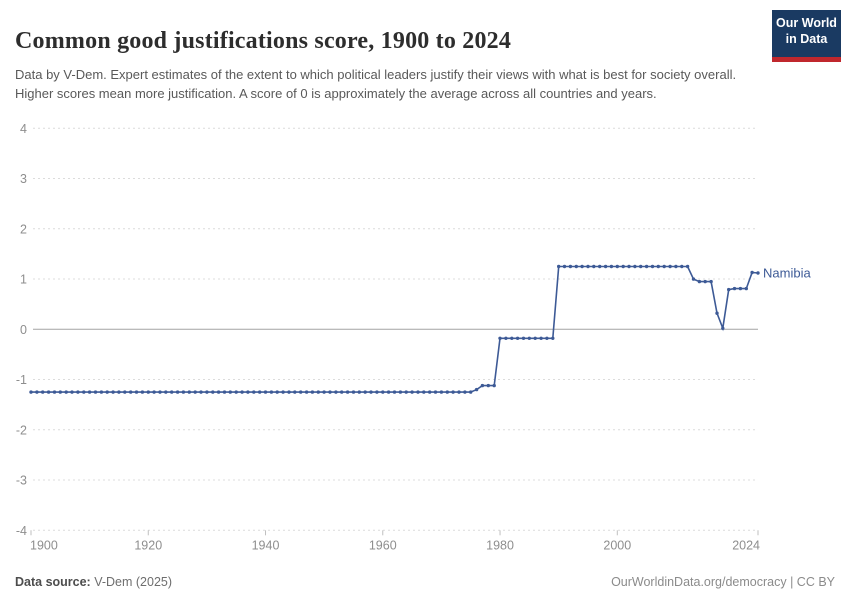  I want to click on y-axis-tick-label: 3, so click(23, 179).